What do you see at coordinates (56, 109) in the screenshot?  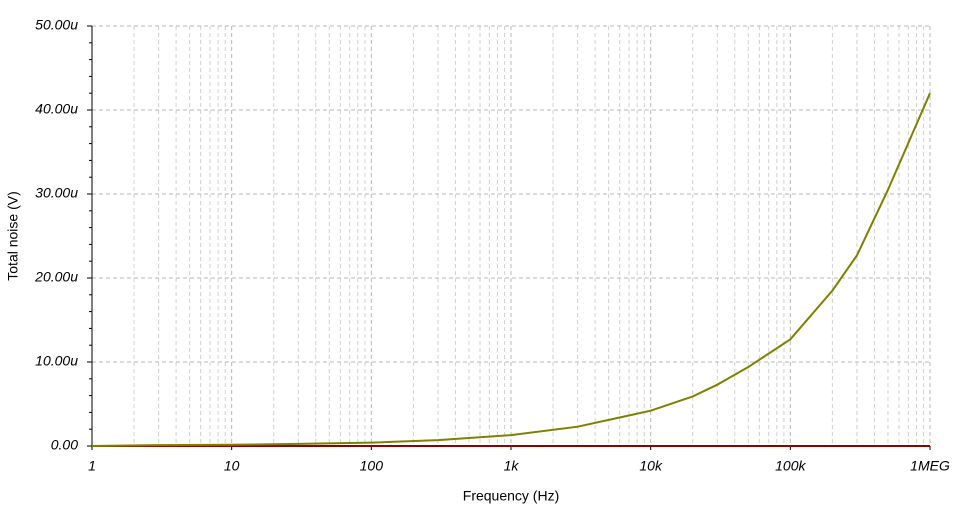 I see `y-tick-label: 40.00u` at bounding box center [56, 109].